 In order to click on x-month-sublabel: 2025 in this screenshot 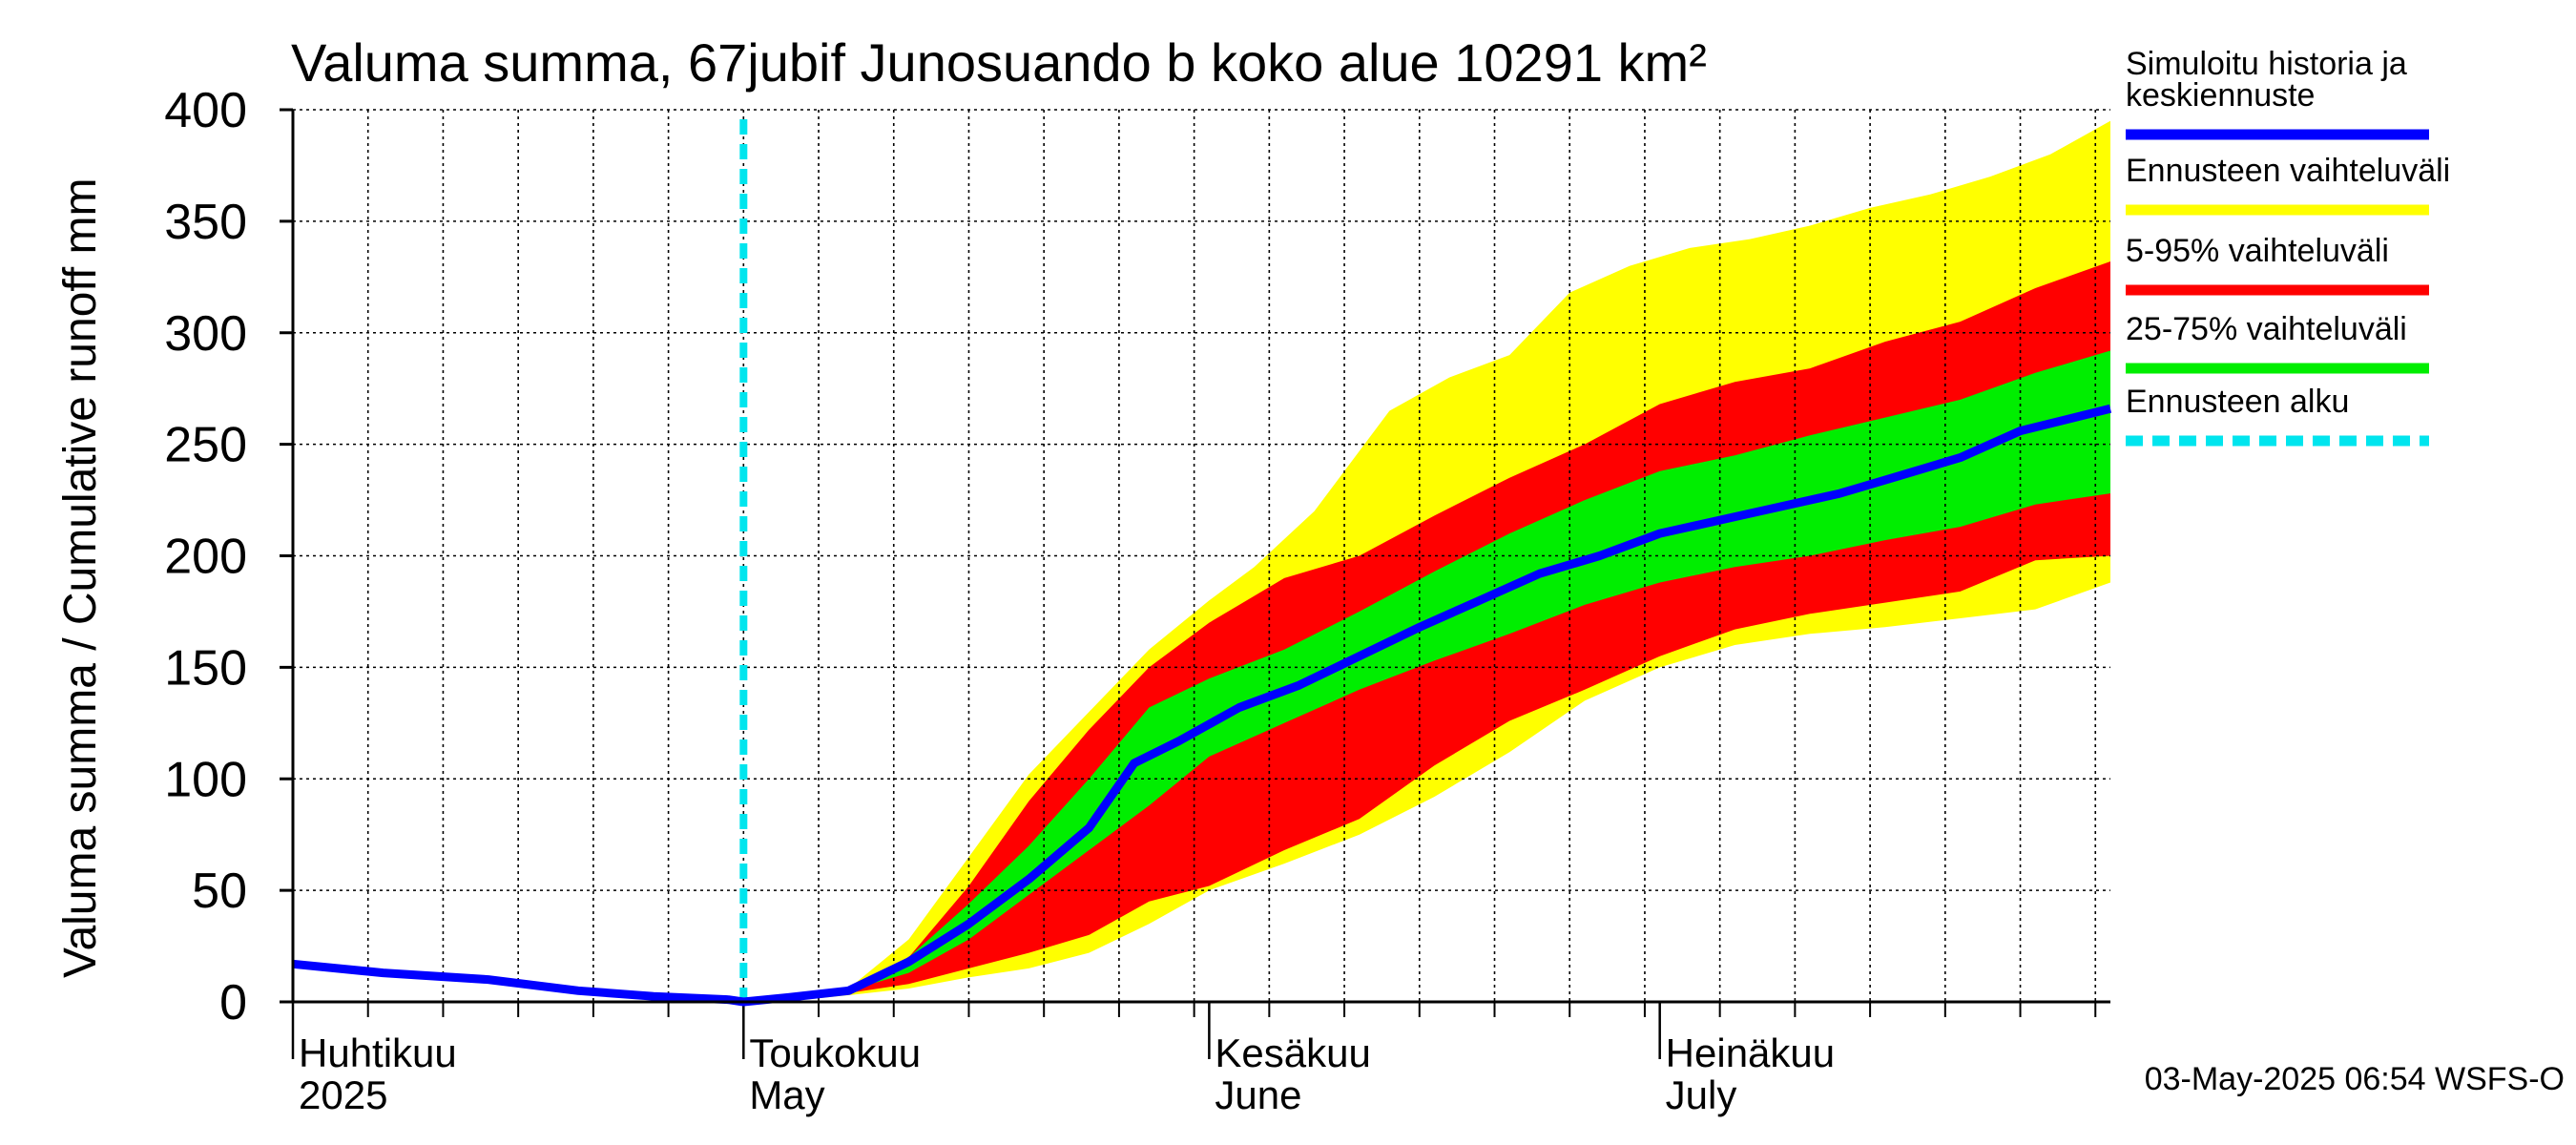, I will do `click(343, 1094)`.